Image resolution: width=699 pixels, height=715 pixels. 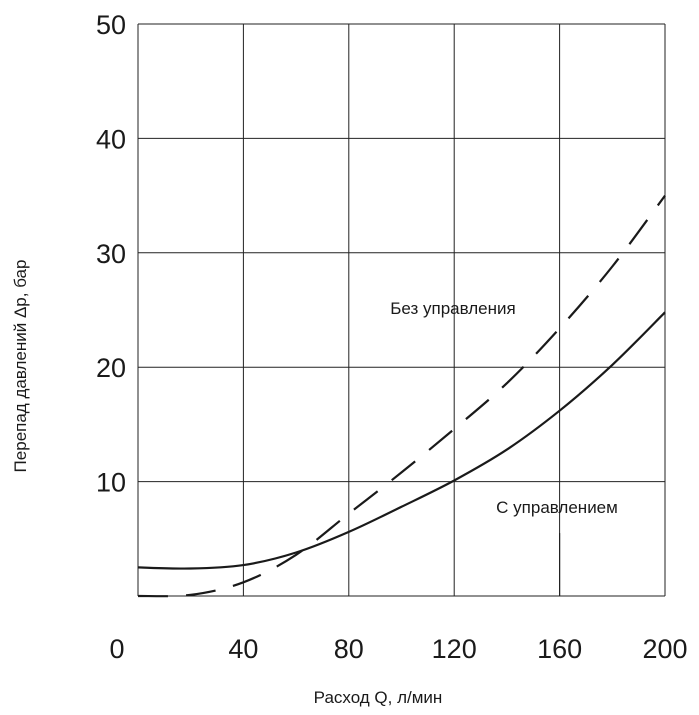 I want to click on annotation-0: Без управления, so click(x=452, y=308).